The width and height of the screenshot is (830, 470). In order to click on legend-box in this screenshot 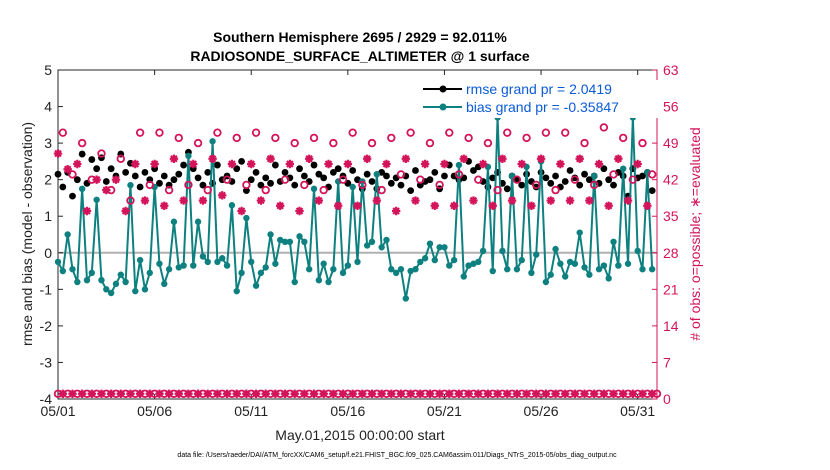, I will do `click(539, 99)`.